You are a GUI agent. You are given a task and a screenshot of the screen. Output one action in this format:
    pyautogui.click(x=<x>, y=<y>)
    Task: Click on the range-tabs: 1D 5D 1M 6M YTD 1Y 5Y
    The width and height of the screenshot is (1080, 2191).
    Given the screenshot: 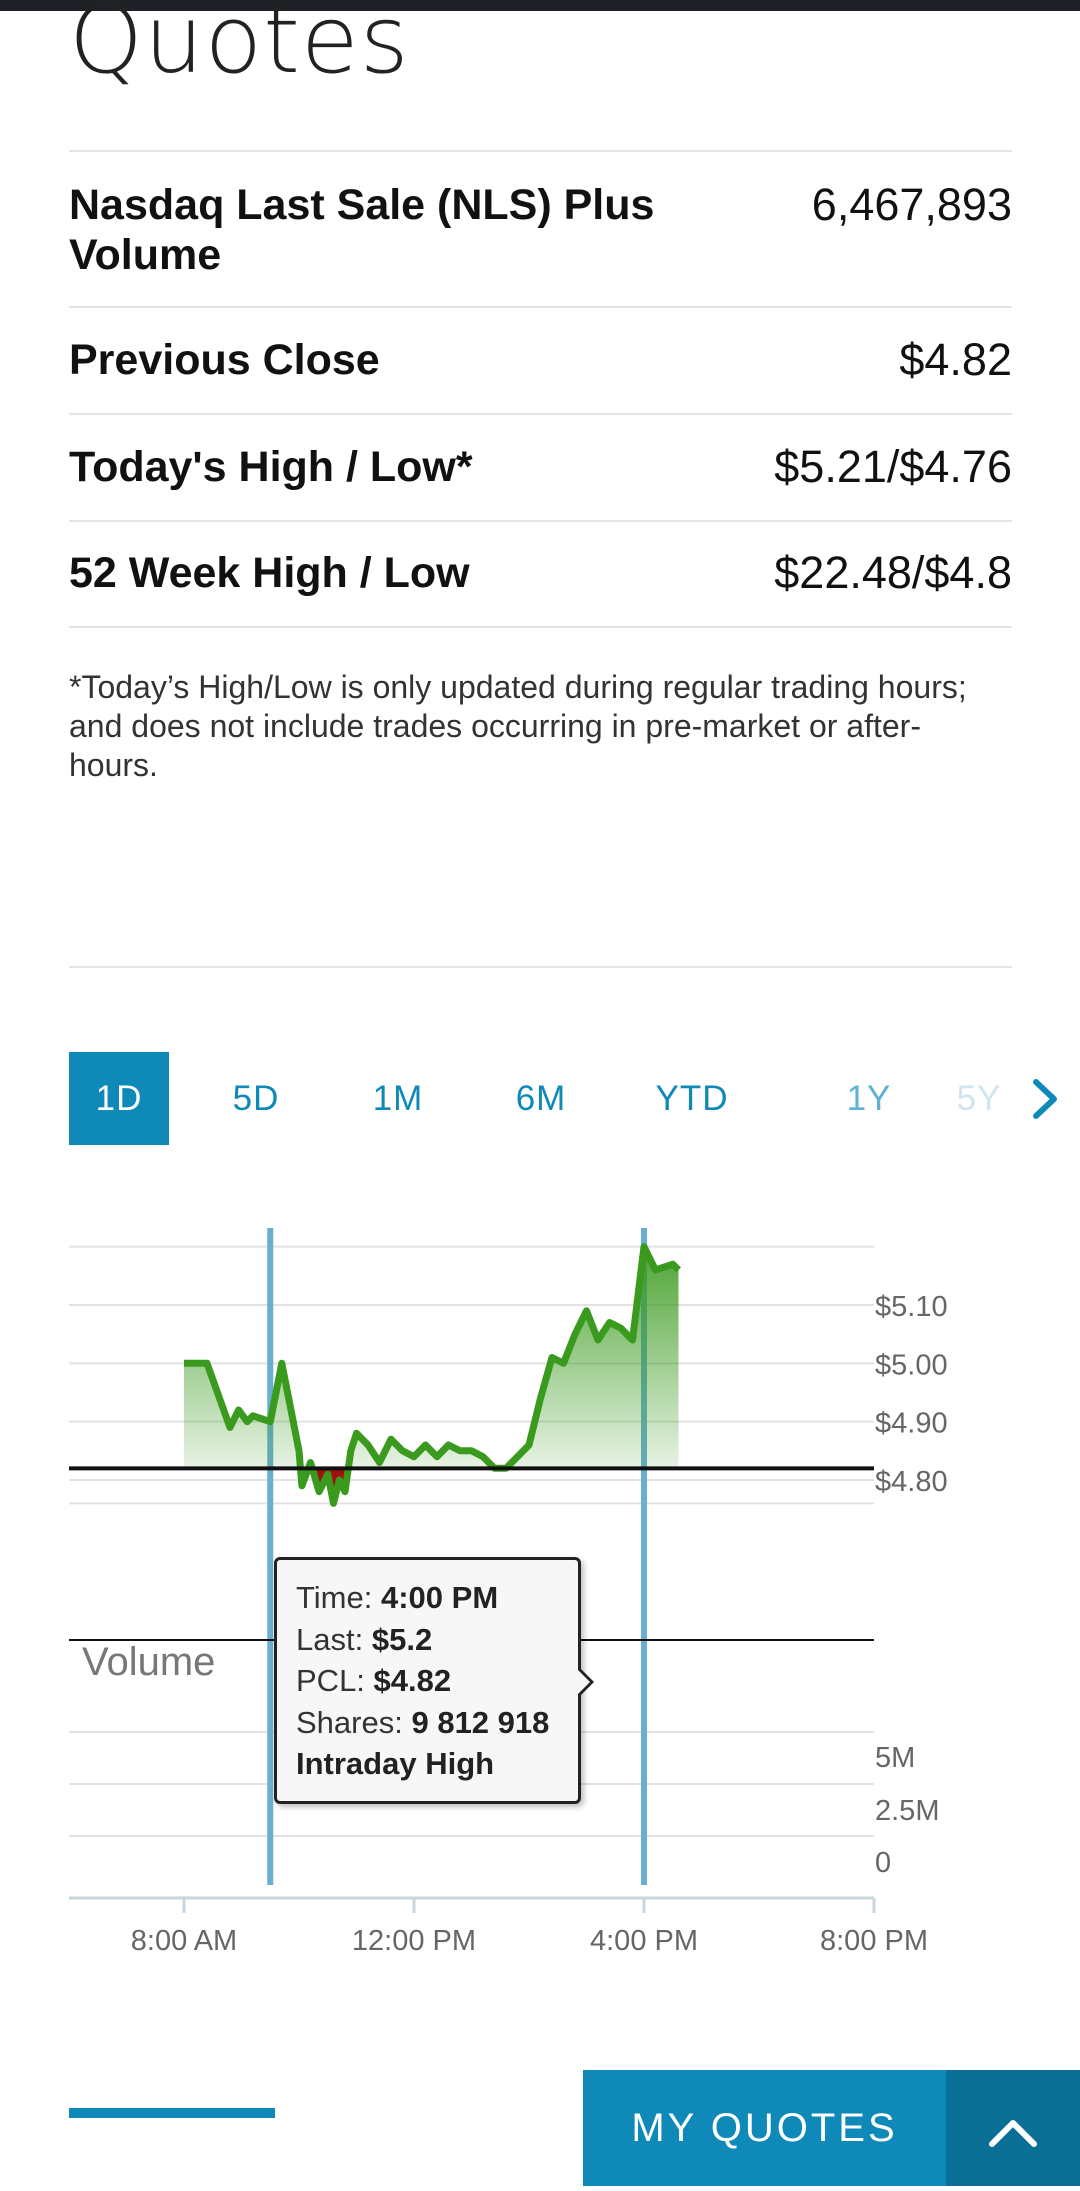 What is the action you would take?
    pyautogui.click(x=559, y=1098)
    